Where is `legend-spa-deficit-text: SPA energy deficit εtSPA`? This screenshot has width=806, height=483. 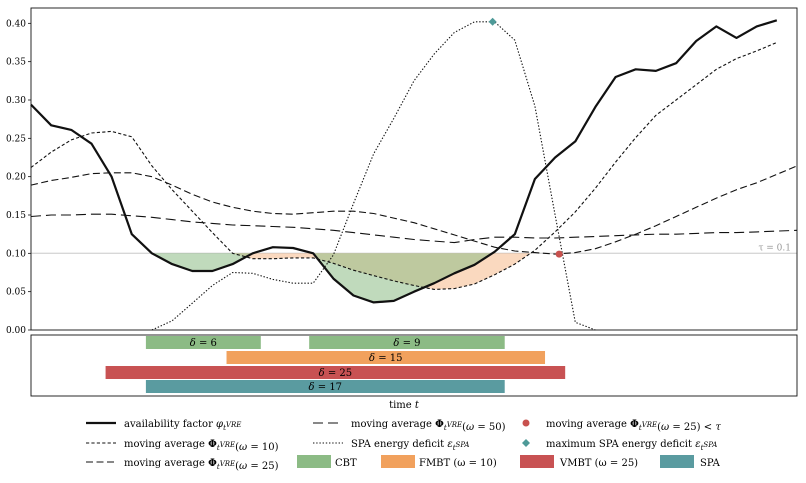 legend-spa-deficit-text: SPA energy deficit εtSPA is located at coordinates (410, 445).